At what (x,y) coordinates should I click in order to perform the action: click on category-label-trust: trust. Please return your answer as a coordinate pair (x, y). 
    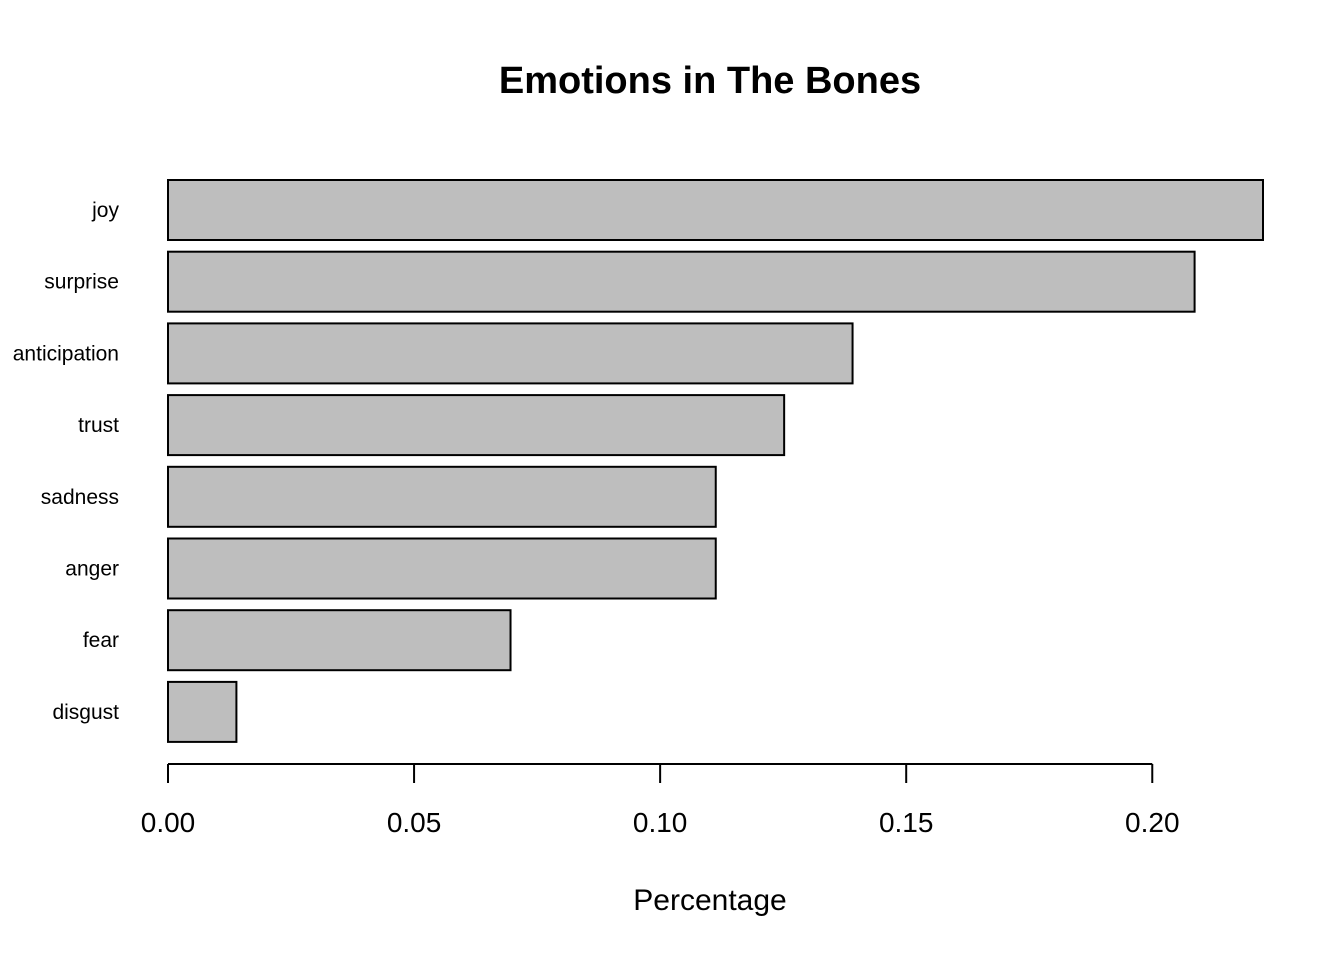
    Looking at the image, I should click on (98, 425).